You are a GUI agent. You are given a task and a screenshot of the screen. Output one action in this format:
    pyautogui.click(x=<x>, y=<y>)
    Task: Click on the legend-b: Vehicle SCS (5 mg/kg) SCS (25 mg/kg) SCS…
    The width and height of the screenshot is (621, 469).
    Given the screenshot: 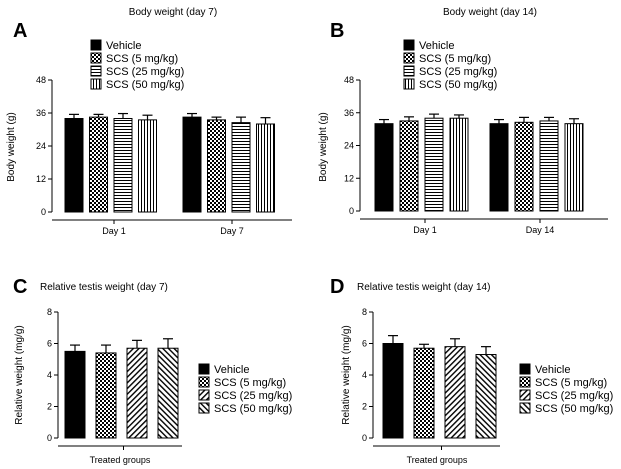 What is the action you would take?
    pyautogui.click(x=450, y=65)
    